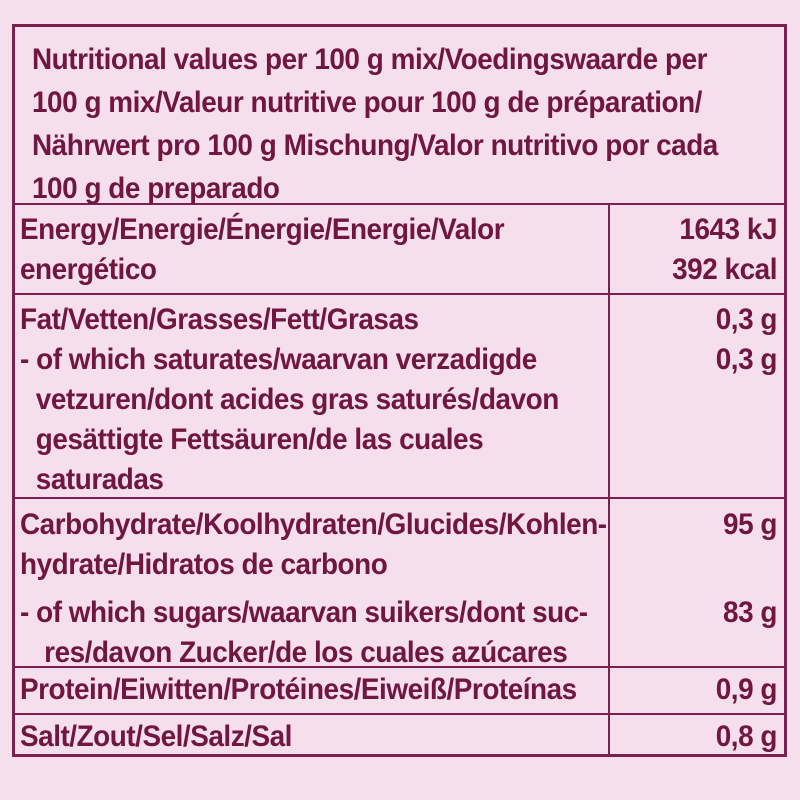 This screenshot has width=800, height=800. Describe the element at coordinates (746, 359) in the screenshot. I see `fat-saturates-value: 0,3 g` at that location.